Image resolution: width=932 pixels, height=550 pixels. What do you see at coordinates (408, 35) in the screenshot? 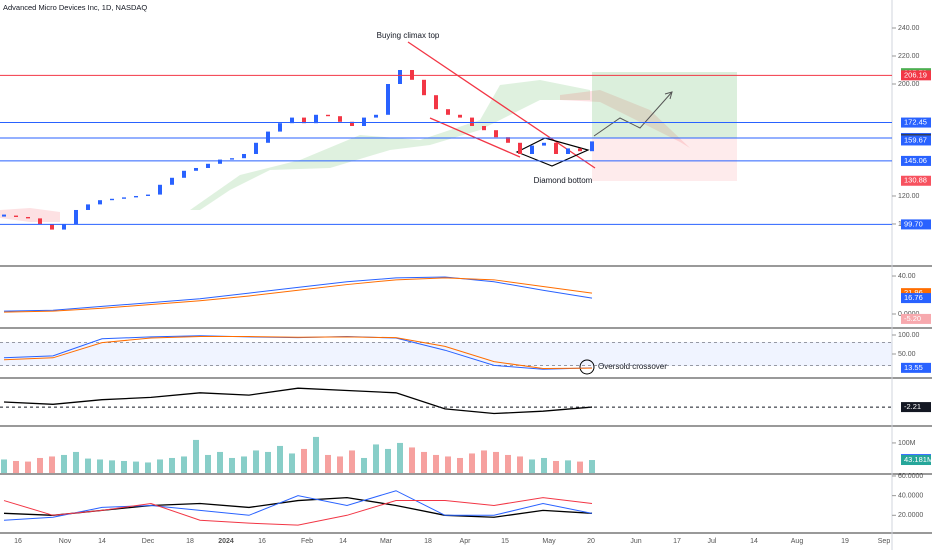
I see `annotation: Buying climax top` at bounding box center [408, 35].